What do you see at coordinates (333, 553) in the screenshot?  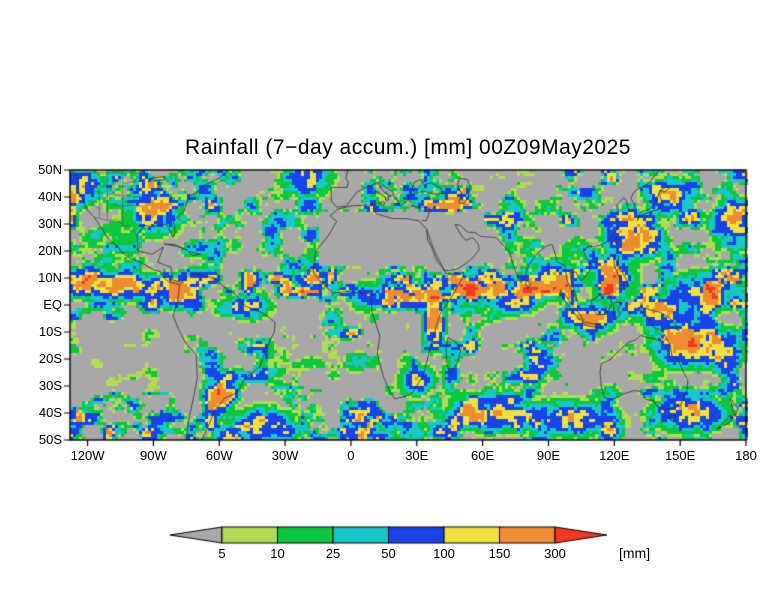 I see `colorbar-level-label: 25` at bounding box center [333, 553].